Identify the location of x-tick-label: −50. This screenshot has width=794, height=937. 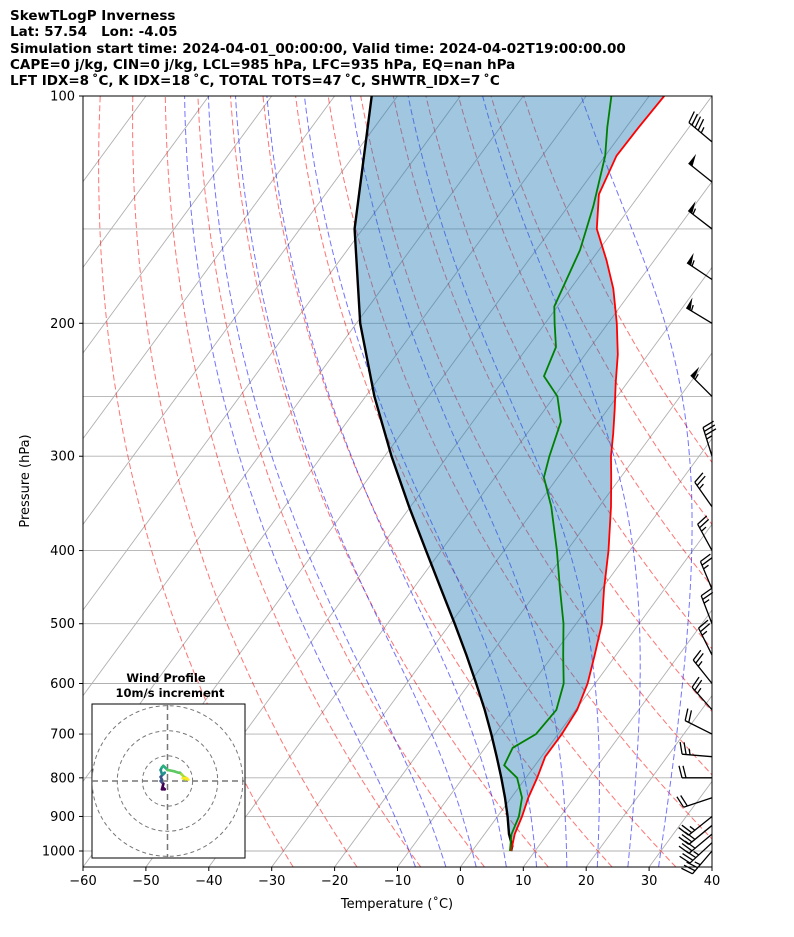
(145, 881).